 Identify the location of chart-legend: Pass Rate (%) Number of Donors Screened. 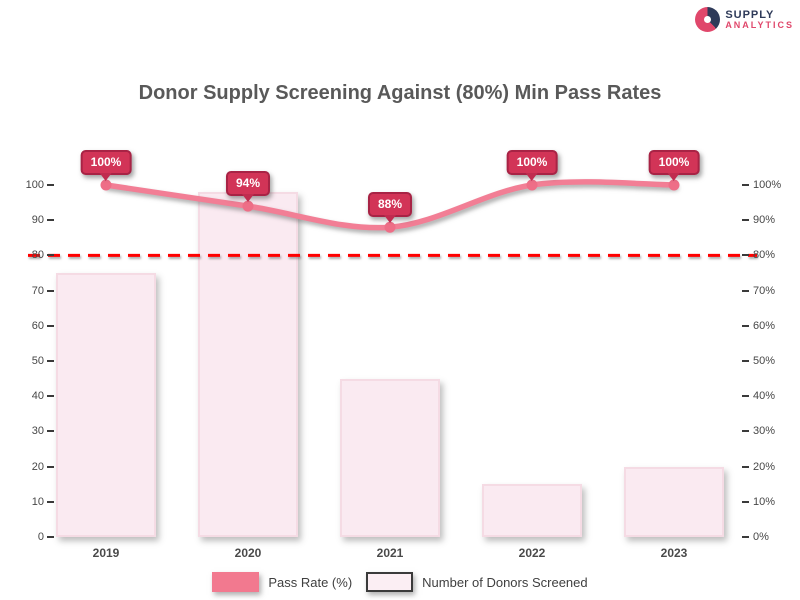
(400, 582).